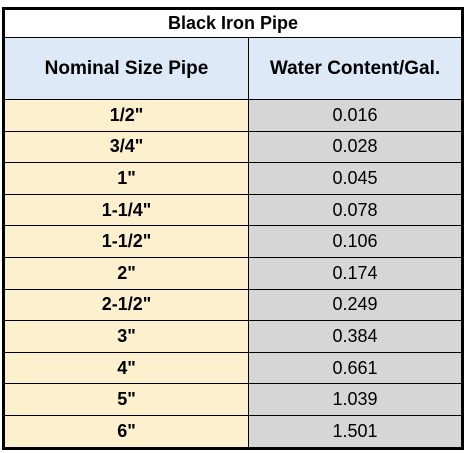  I want to click on size-cell: 2-1/2", so click(126, 305).